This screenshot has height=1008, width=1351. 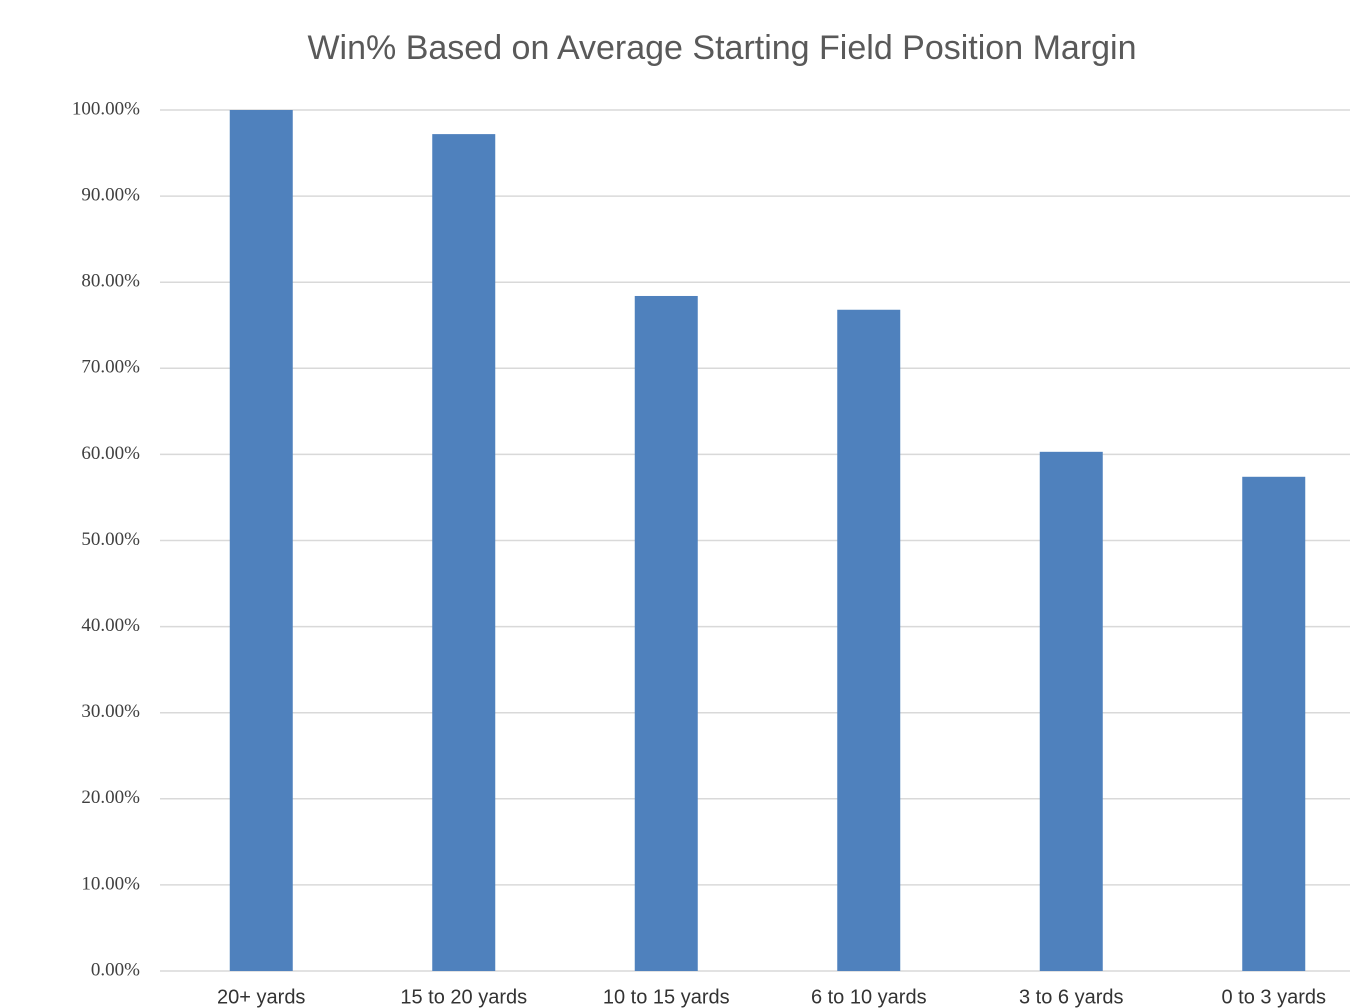 I want to click on y-tick-label: 80.00%, so click(x=110, y=281).